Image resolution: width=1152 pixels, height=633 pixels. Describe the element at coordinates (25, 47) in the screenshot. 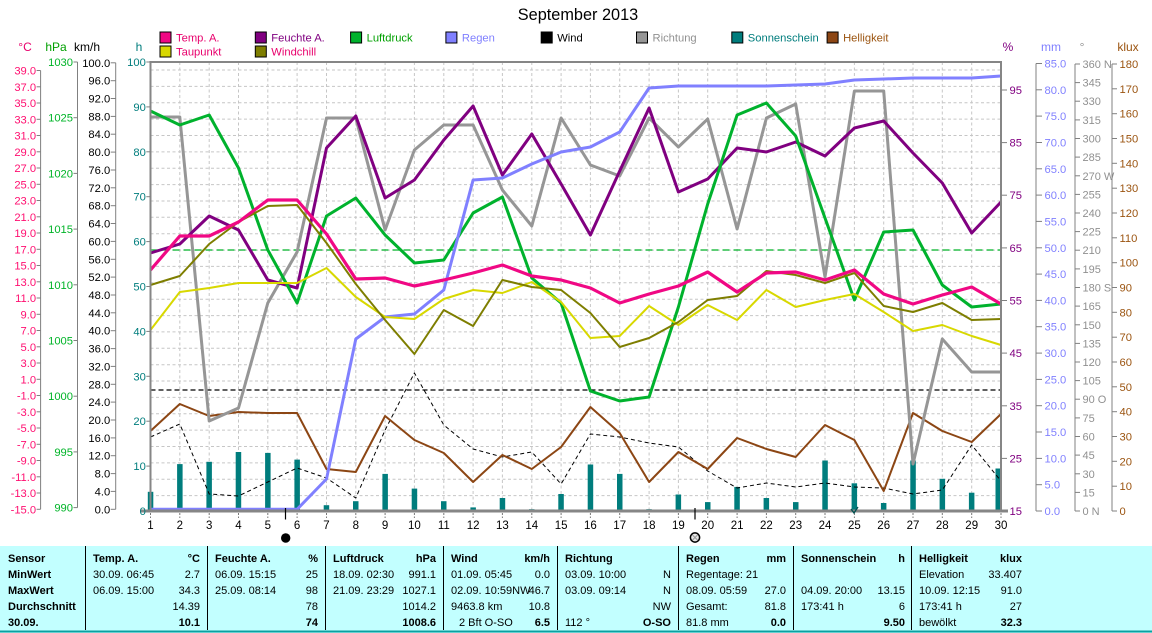

I see `svg-text: °C` at that location.